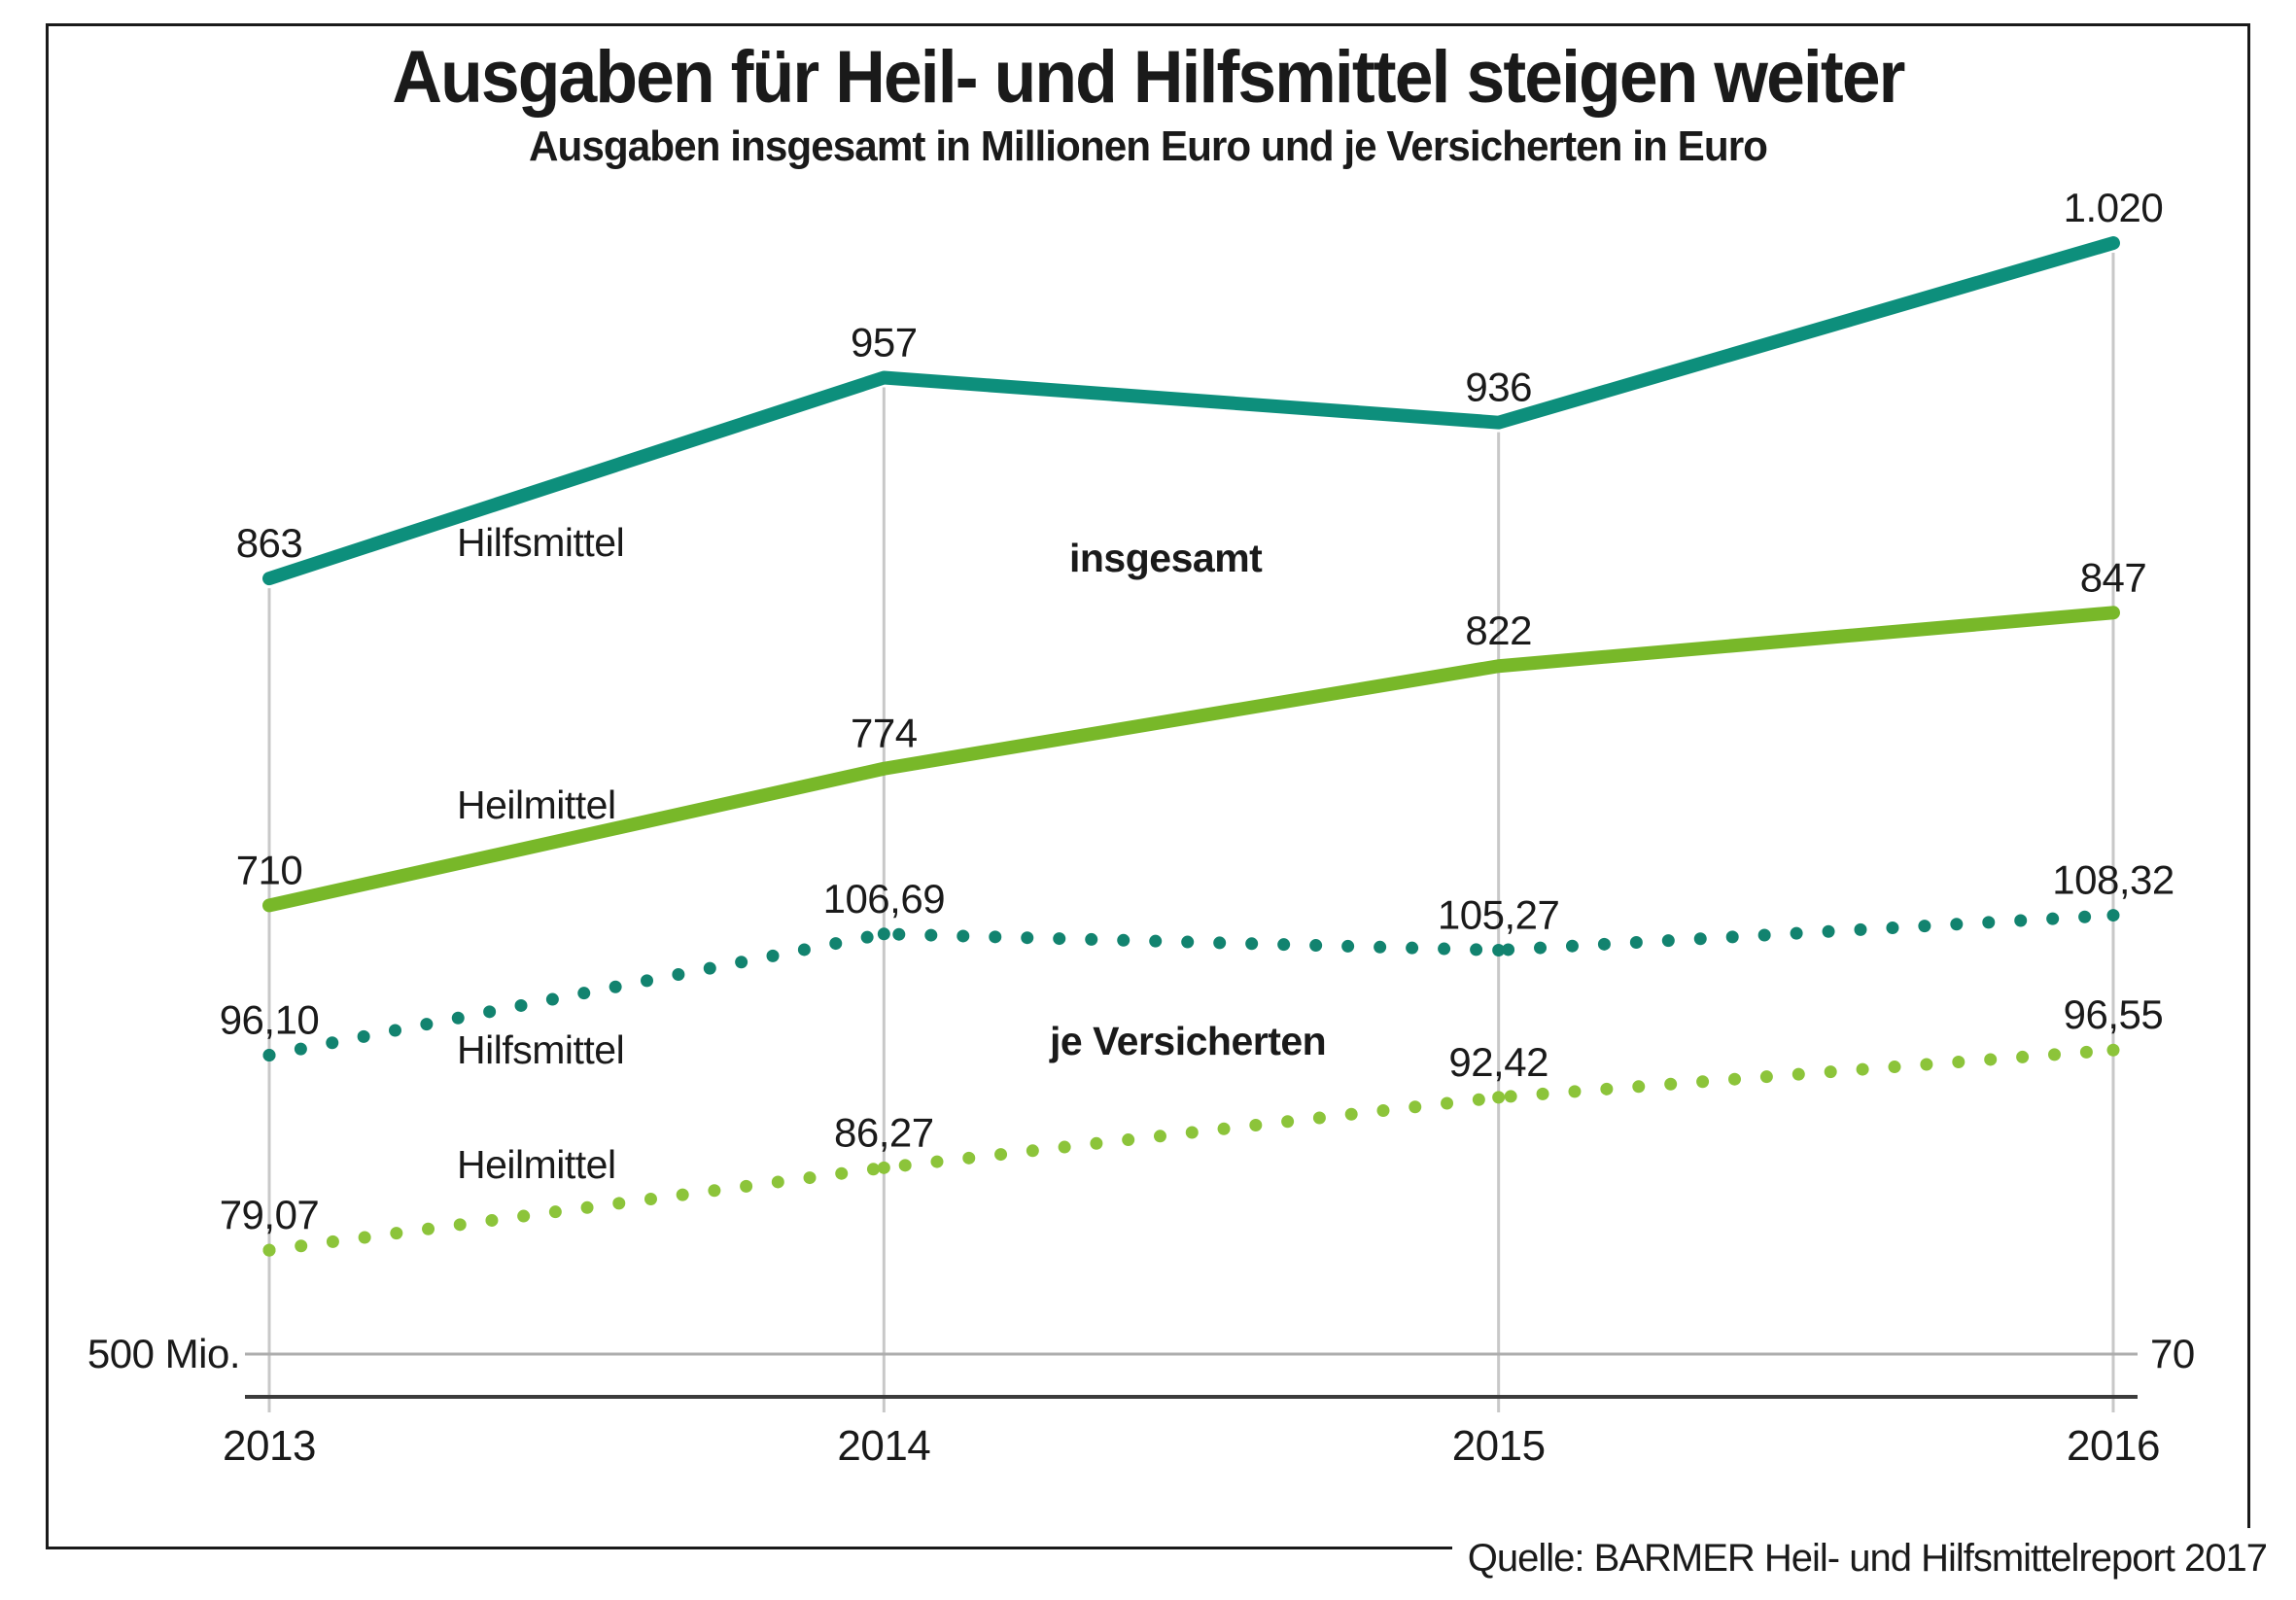 The width and height of the screenshot is (2296, 1600). Describe the element at coordinates (269, 869) in the screenshot. I see `value-label: 710` at that location.